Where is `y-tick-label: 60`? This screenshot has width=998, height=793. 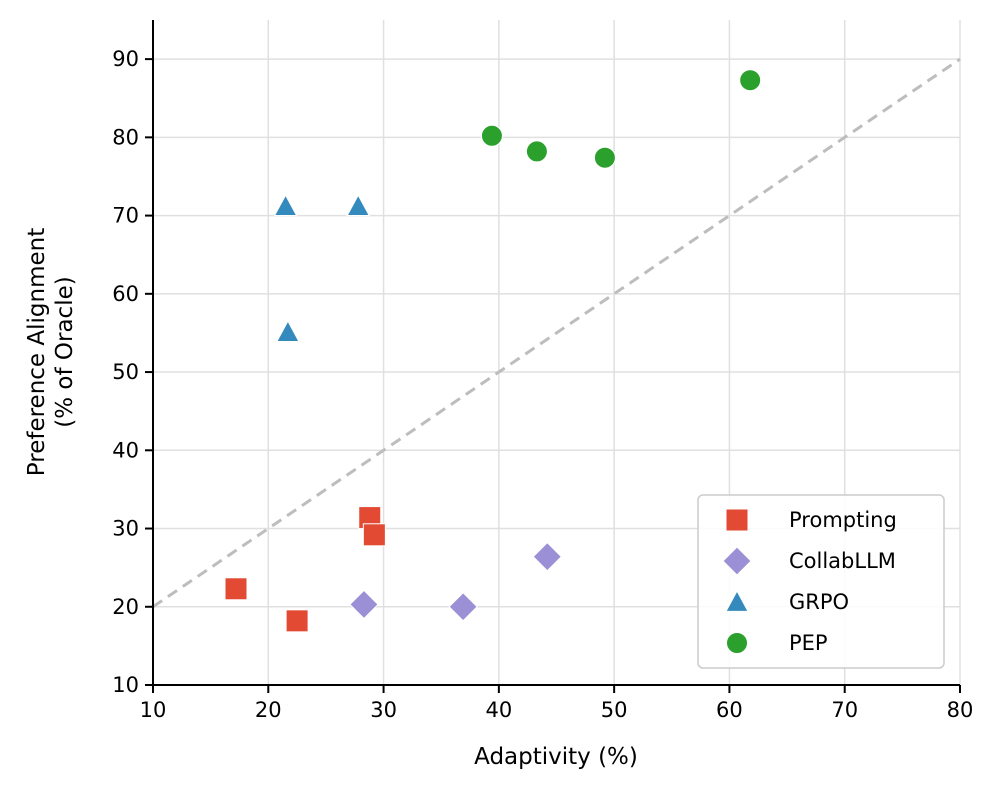 y-tick-label: 60 is located at coordinates (125, 294).